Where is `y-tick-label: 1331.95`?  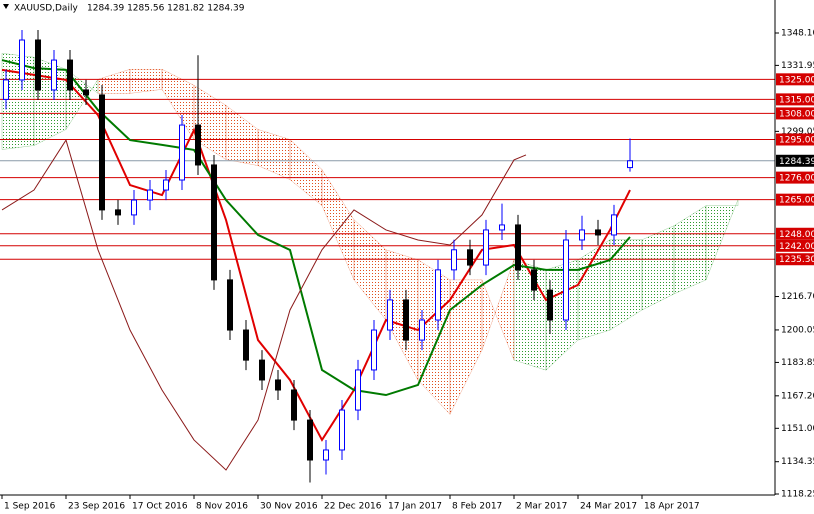 y-tick-label: 1331.95 is located at coordinates (797, 66).